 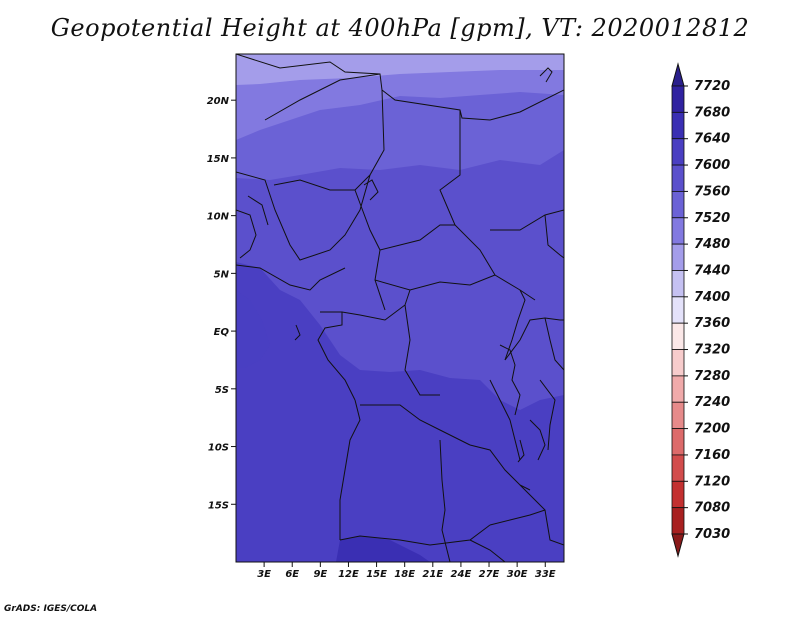 I want to click on colorbar-label: 7120, so click(x=712, y=481).